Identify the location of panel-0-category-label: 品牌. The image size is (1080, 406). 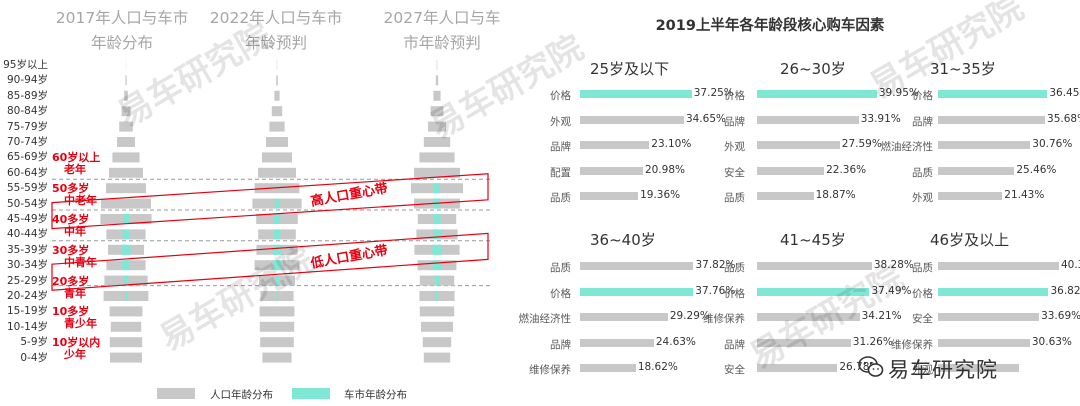
(560, 147).